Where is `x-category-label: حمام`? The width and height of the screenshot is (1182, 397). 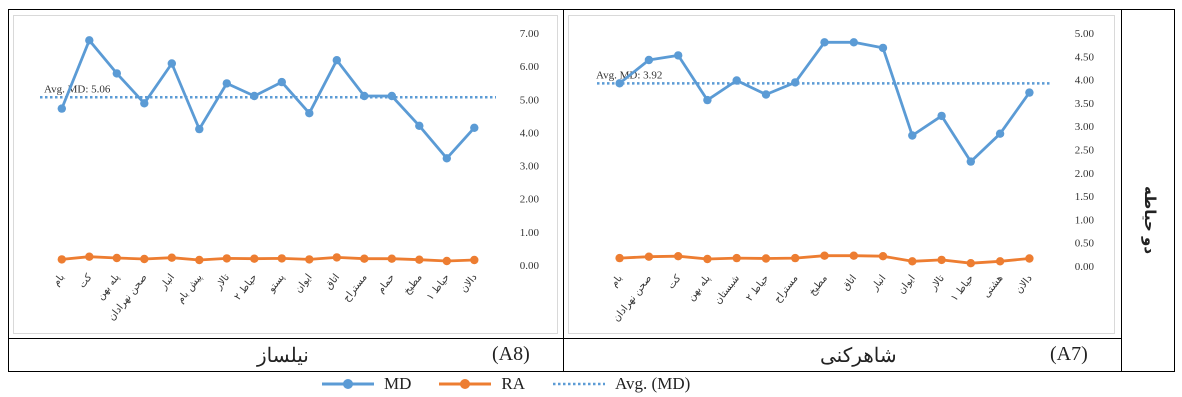 x-category-label: حمام is located at coordinates (386, 283).